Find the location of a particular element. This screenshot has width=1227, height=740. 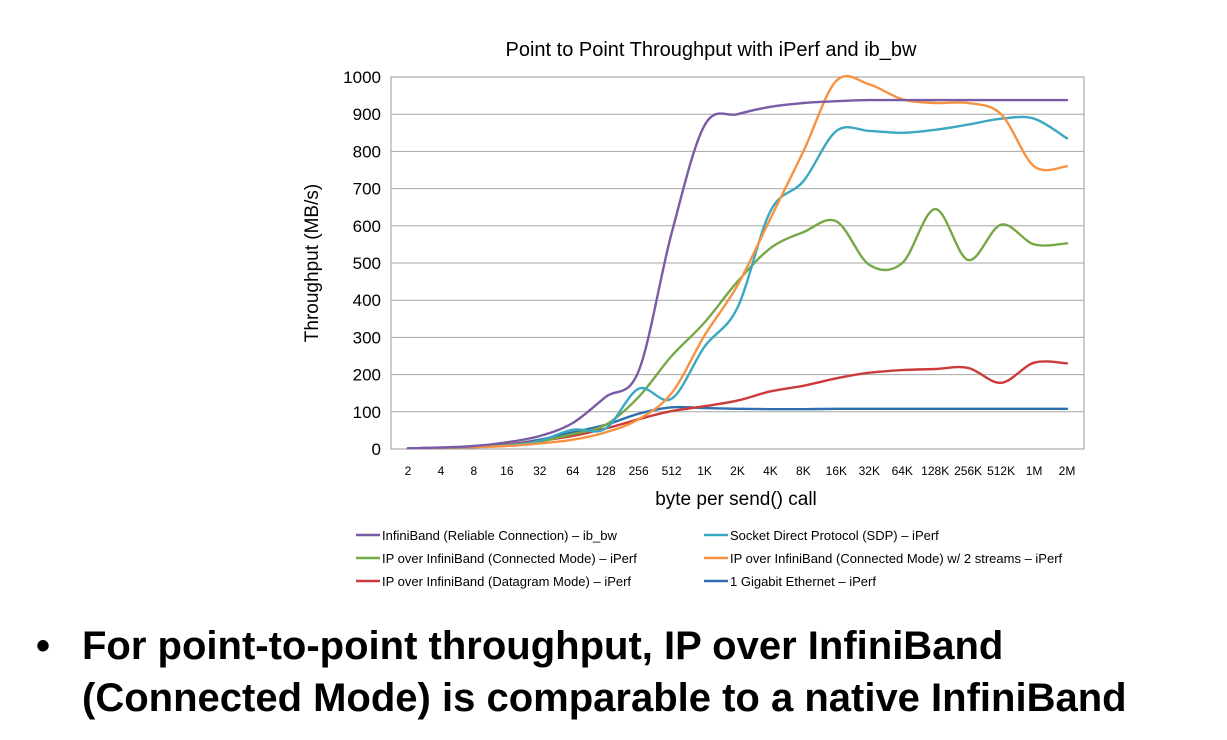

legend-label-5: 1 Gigabit Ethernet – iPerf is located at coordinates (803, 581).